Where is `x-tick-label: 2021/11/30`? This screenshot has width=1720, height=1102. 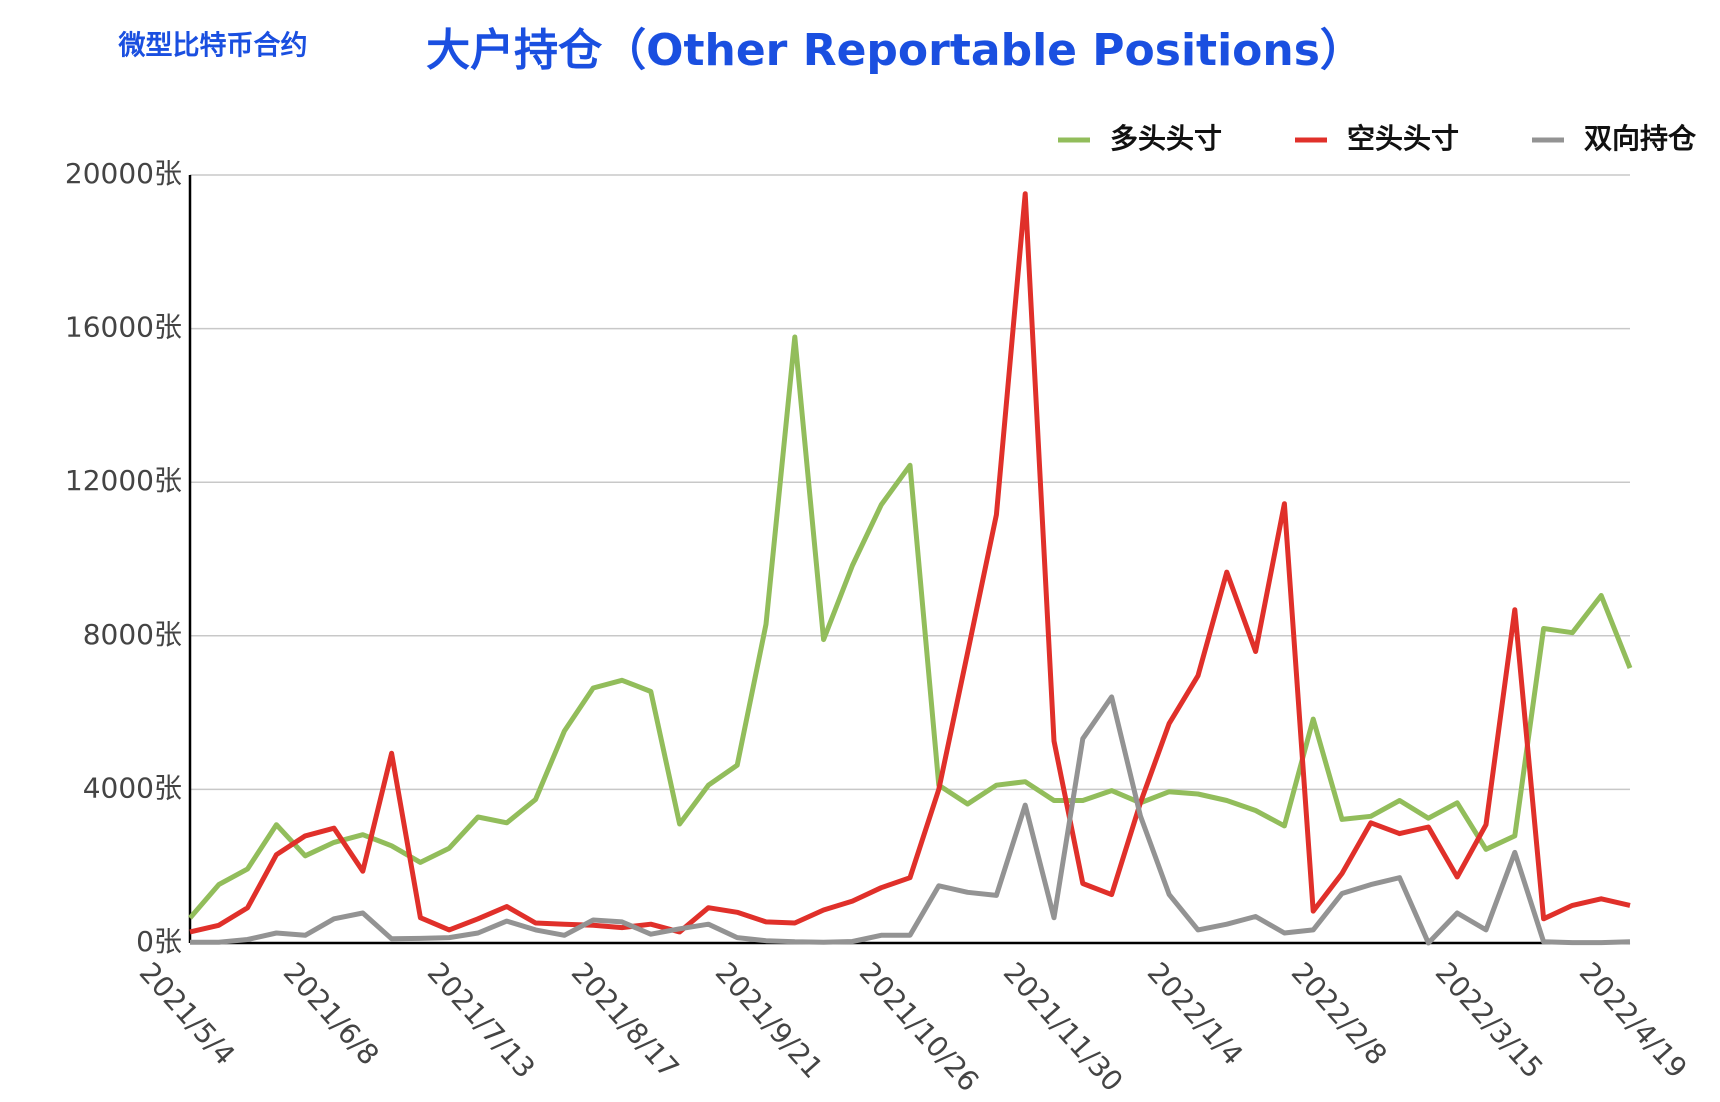 x-tick-label: 2021/11/30 is located at coordinates (1063, 1027).